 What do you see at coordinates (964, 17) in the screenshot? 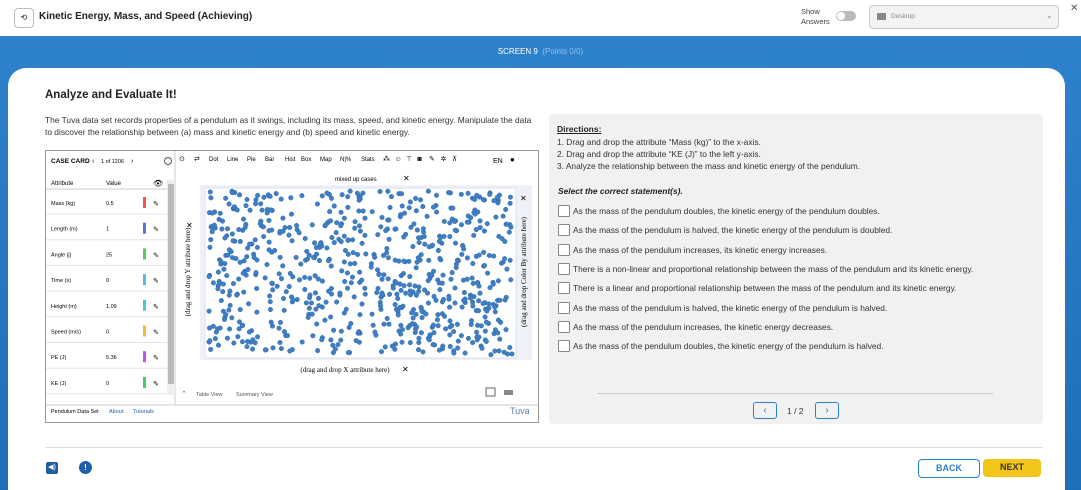
I see `device-select: Desktop ⌄` at bounding box center [964, 17].